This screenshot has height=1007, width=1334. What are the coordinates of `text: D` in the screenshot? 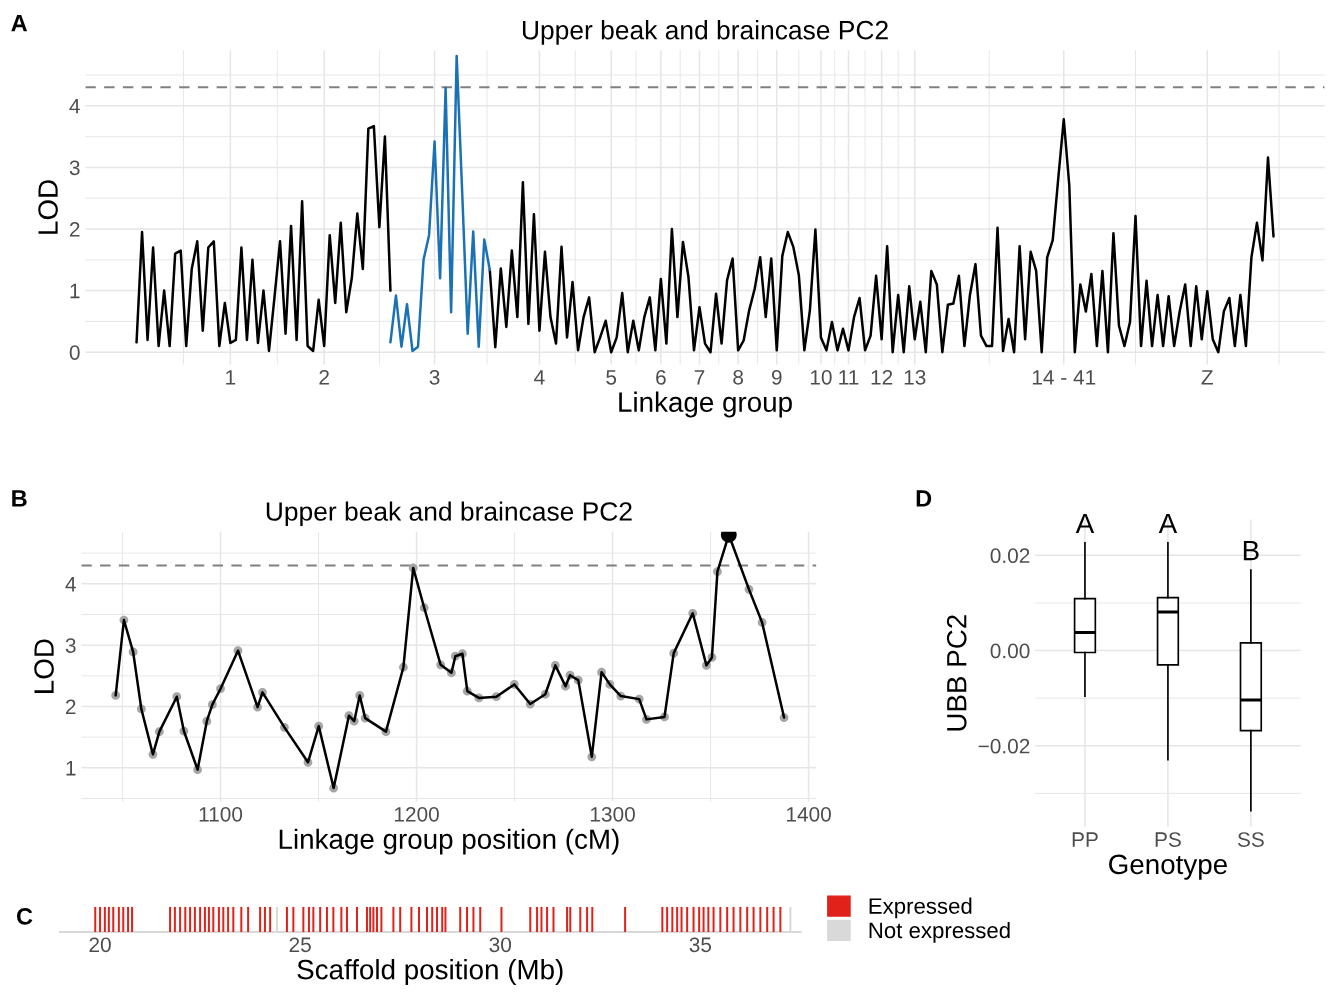 It's located at (924, 498).